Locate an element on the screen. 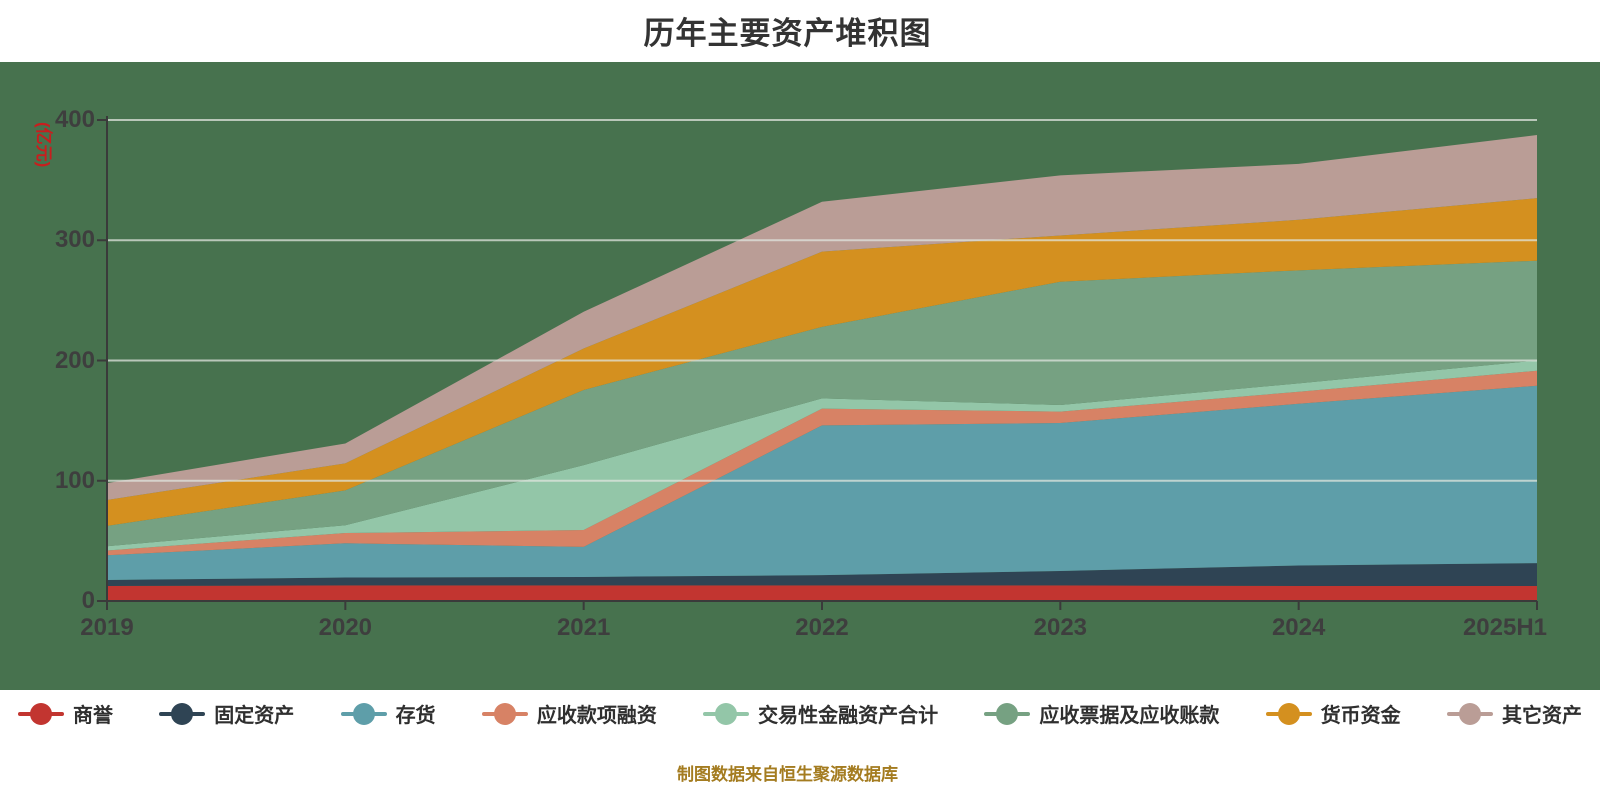 This screenshot has width=1600, height=800. y-tick-label-400: 400 is located at coordinates (74, 119).